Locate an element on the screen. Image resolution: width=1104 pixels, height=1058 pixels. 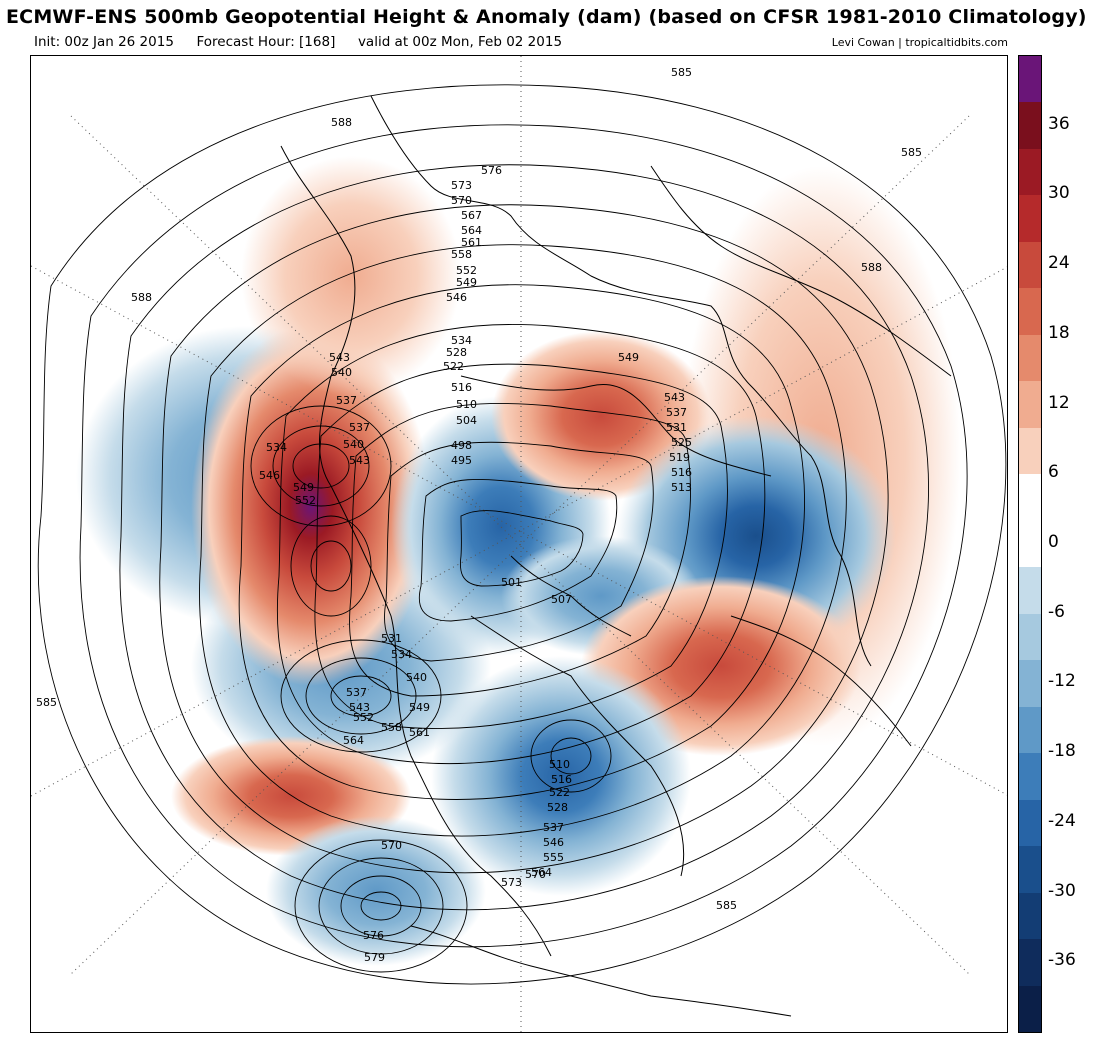
init-time: Init: 00z Jan 26 2015 is located at coordinates (104, 42).